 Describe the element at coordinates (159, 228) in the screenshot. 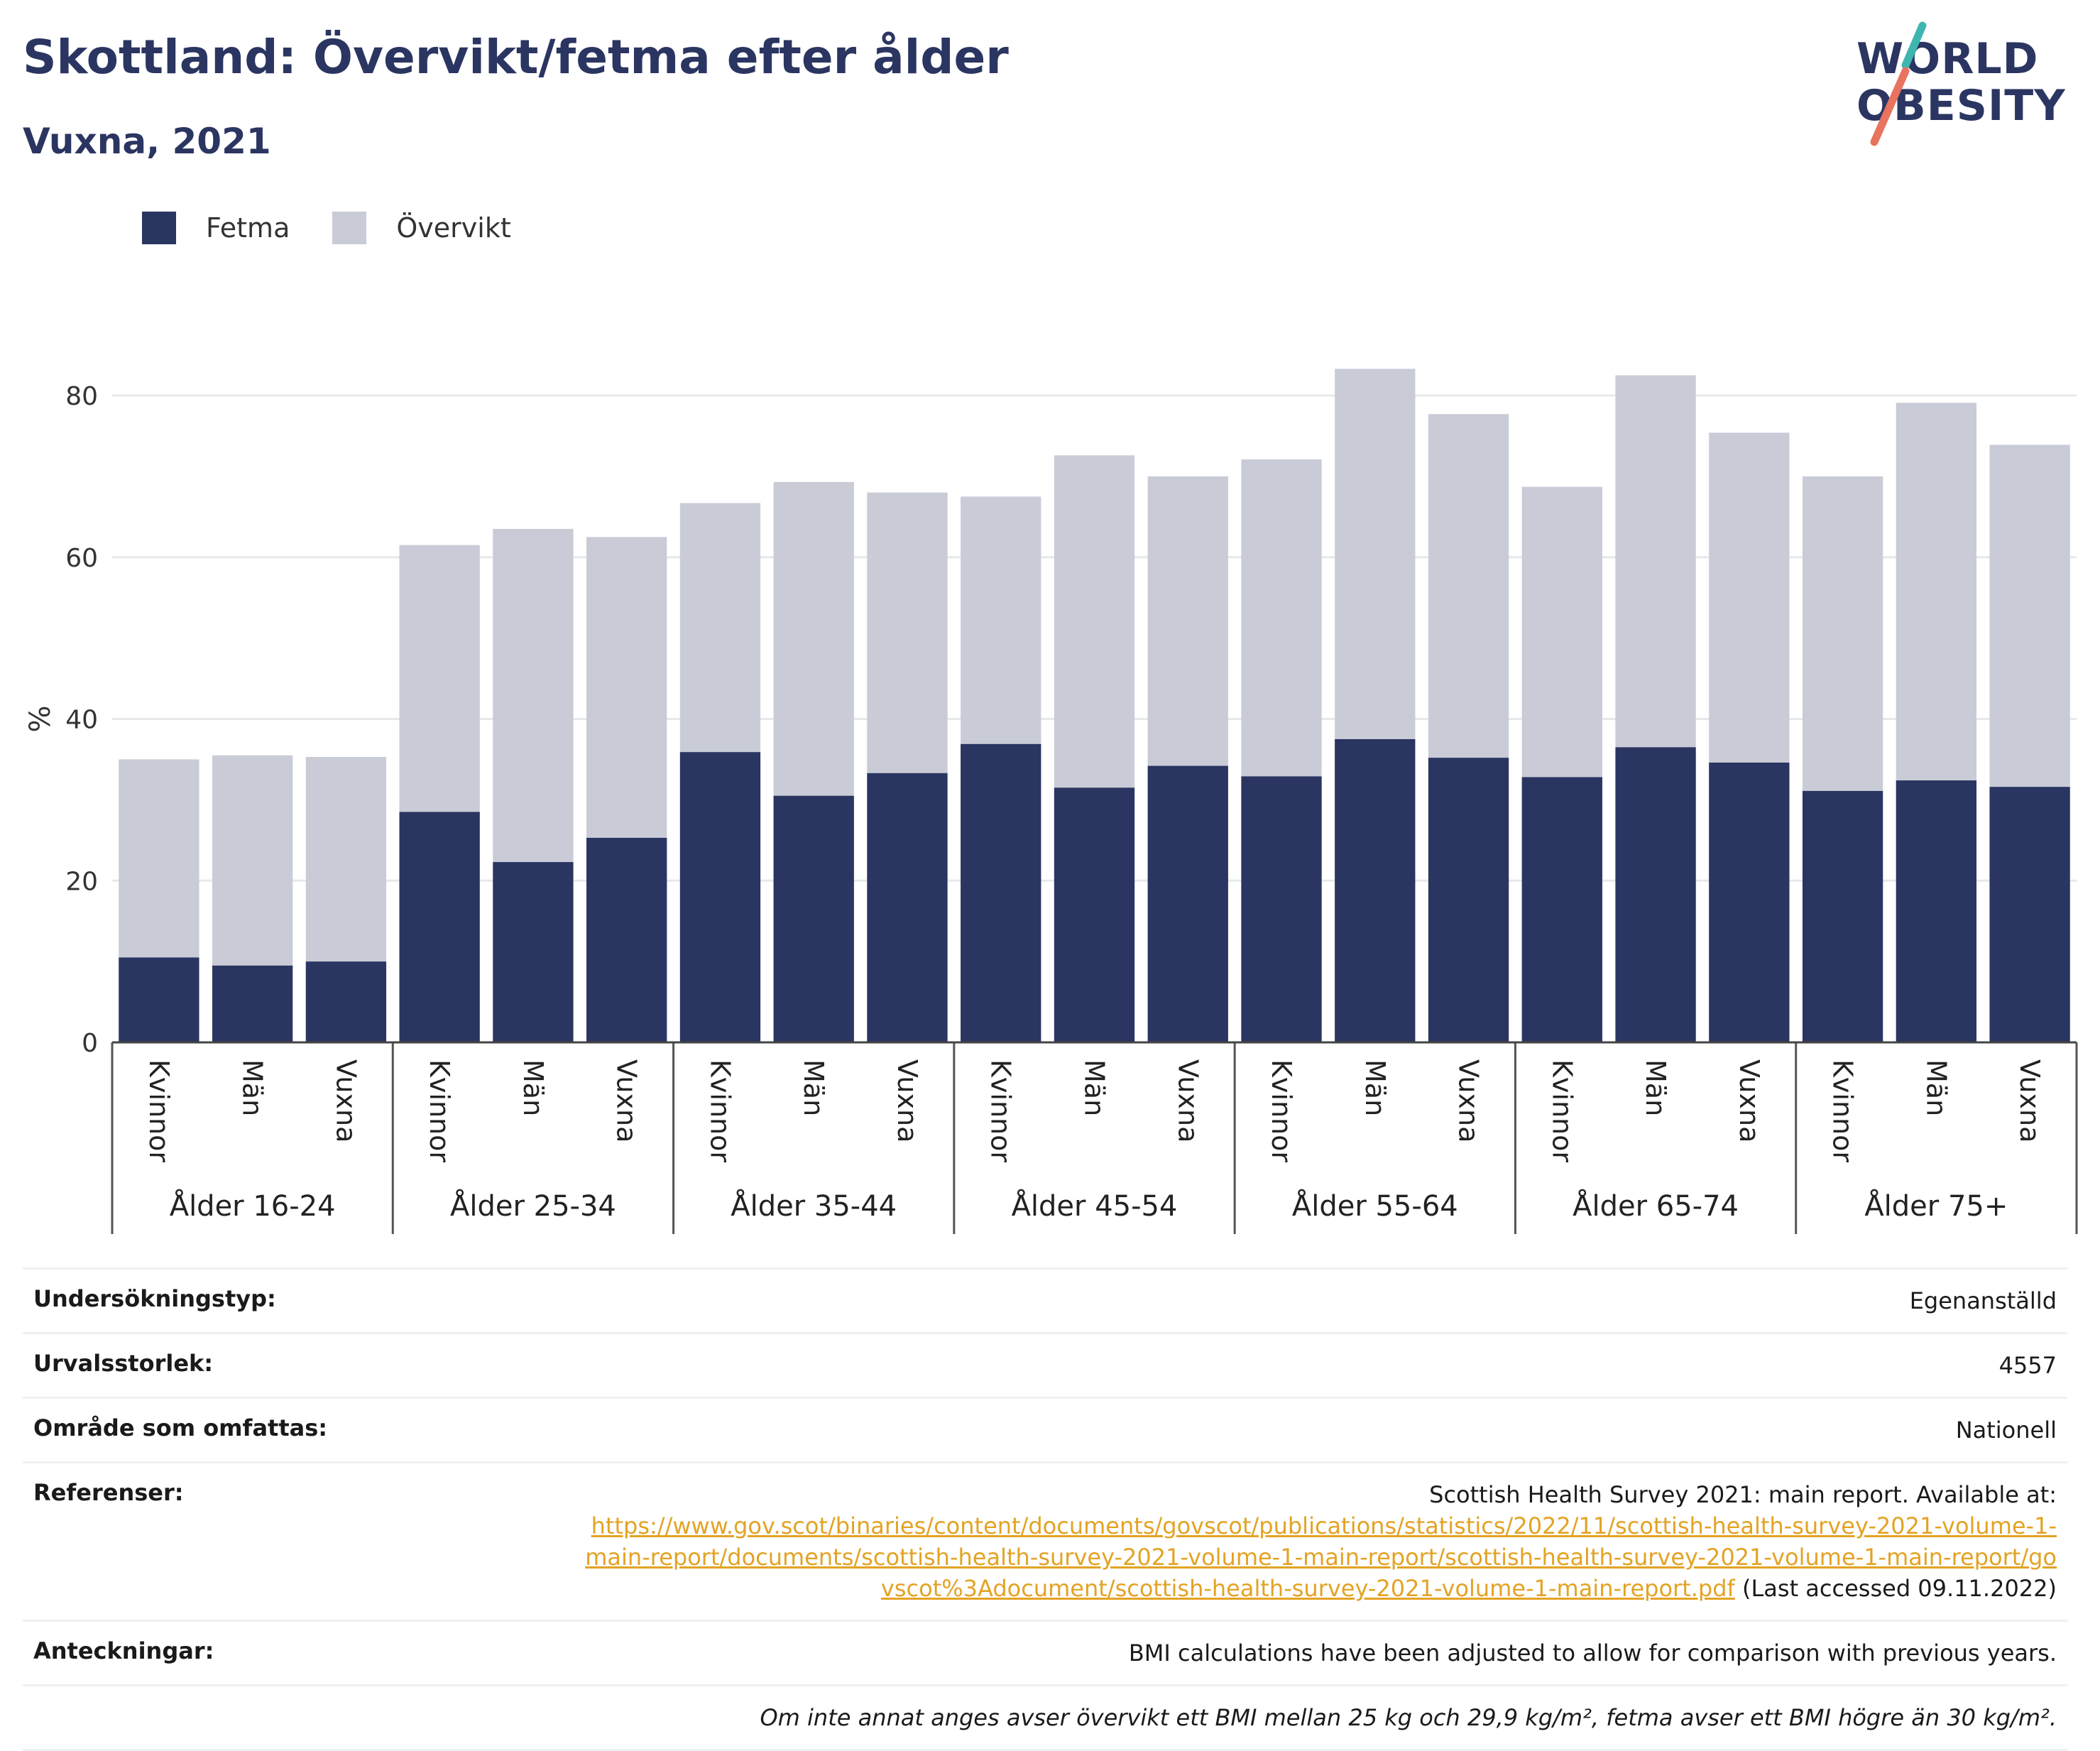

I see `legend-swatch-fetma` at that location.